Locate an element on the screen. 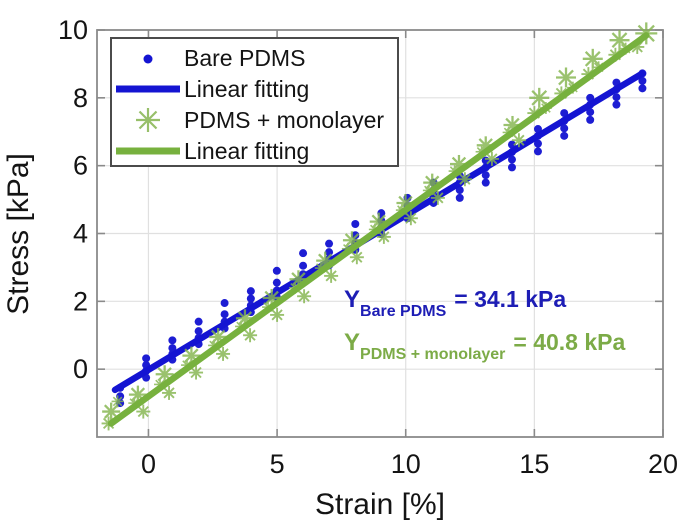 The width and height of the screenshot is (696, 531). x-tick-label: 0 is located at coordinates (148, 464).